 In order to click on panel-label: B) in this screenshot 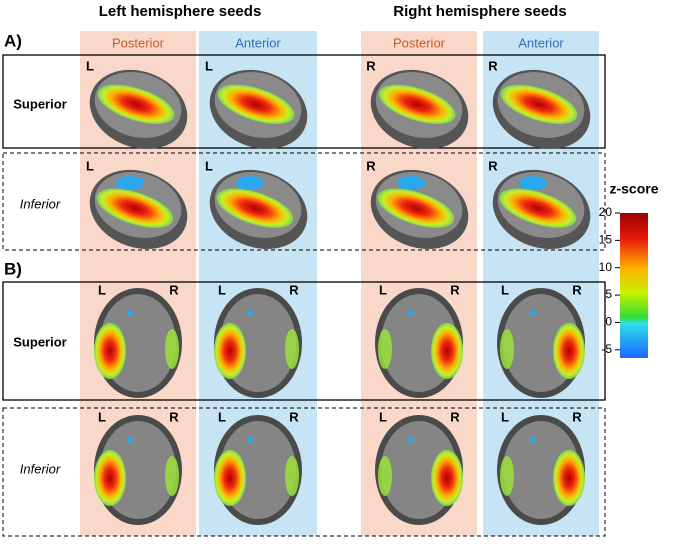, I will do `click(13, 268)`.